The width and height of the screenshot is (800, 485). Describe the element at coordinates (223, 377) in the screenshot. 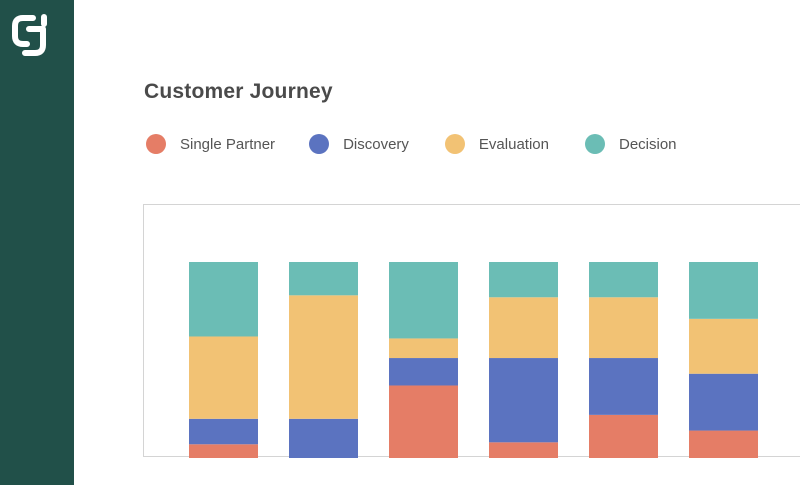

I see `bar-1-evaluation` at that location.